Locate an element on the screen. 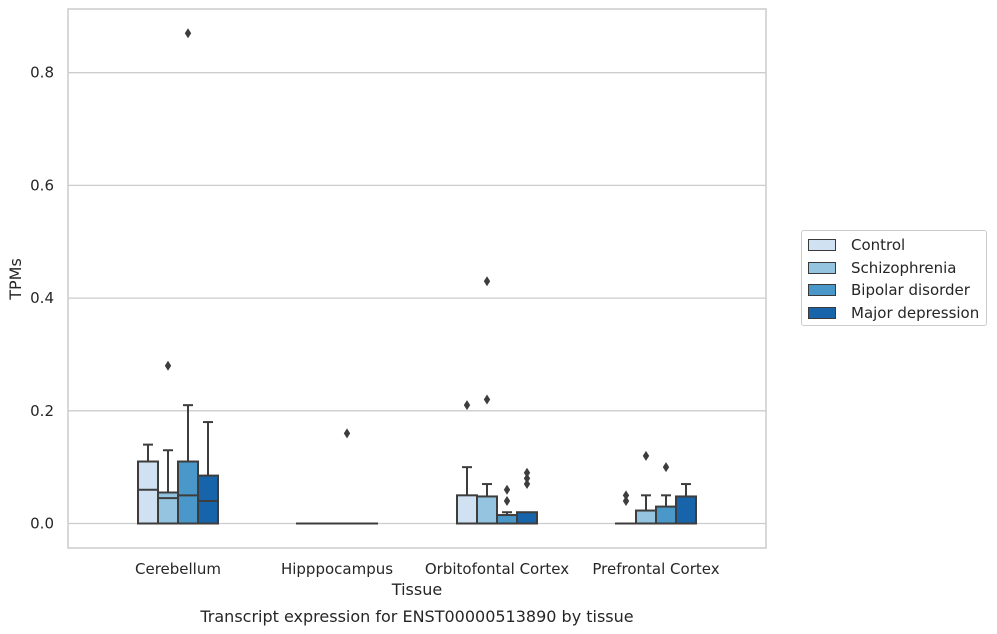 The image size is (997, 634). x-tick-label: Prefrontal Cortex is located at coordinates (655, 569).